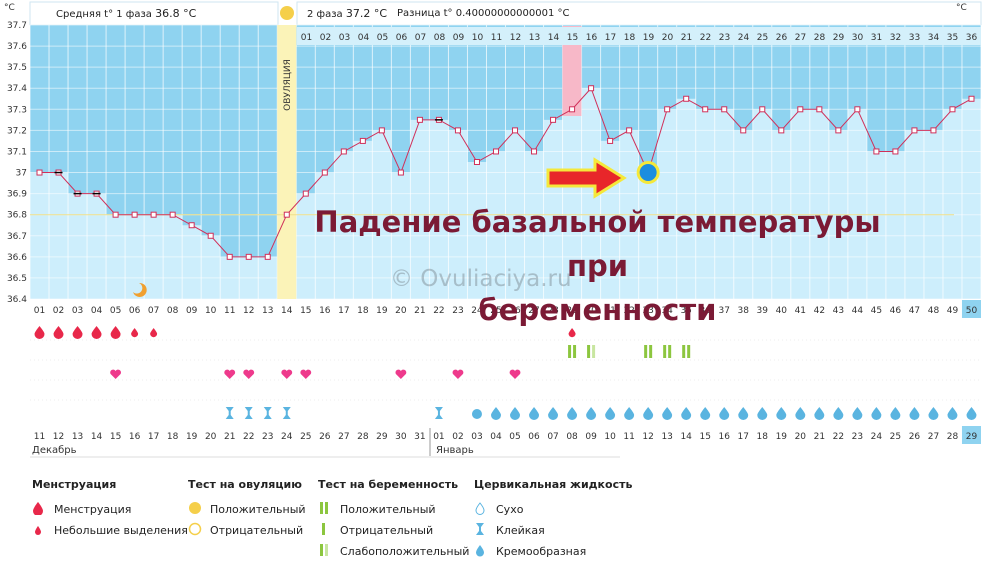 The height and width of the screenshot is (566, 985). What do you see at coordinates (364, 38) in the screenshot?
I see `top-day-label: 04` at bounding box center [364, 38].